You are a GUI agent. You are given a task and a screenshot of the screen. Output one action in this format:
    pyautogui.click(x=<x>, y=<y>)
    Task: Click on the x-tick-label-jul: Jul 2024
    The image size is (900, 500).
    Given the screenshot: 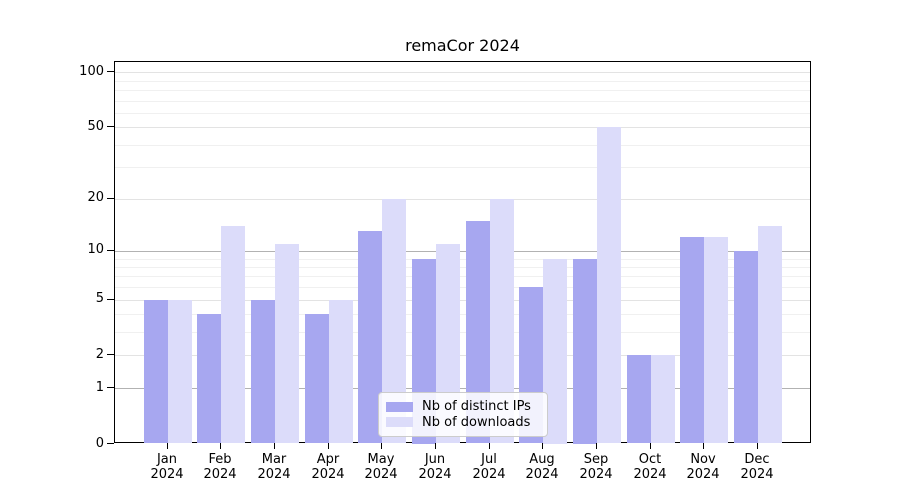 What is the action you would take?
    pyautogui.click(x=489, y=467)
    